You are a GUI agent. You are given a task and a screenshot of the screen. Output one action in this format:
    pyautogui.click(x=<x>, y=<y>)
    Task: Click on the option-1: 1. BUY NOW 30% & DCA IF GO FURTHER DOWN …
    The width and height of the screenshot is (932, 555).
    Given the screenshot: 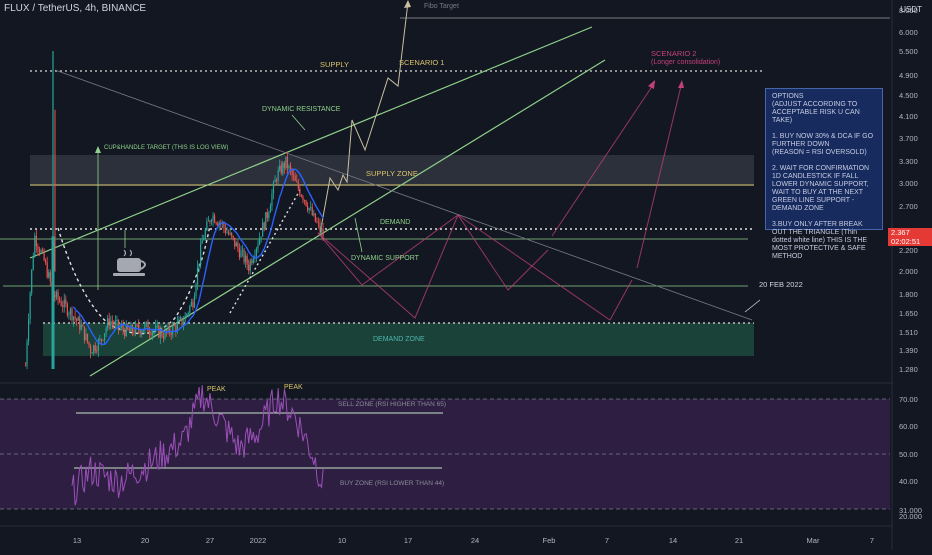 What is the action you would take?
    pyautogui.click(x=824, y=145)
    